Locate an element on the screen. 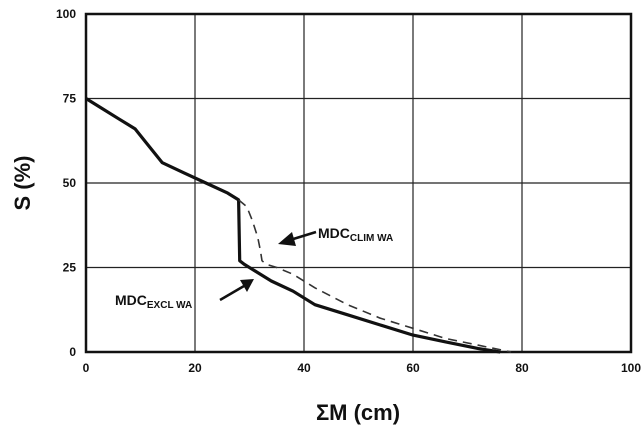 Image resolution: width=642 pixels, height=436 pixels. annotation-excl-arrow-line is located at coordinates (232, 293).